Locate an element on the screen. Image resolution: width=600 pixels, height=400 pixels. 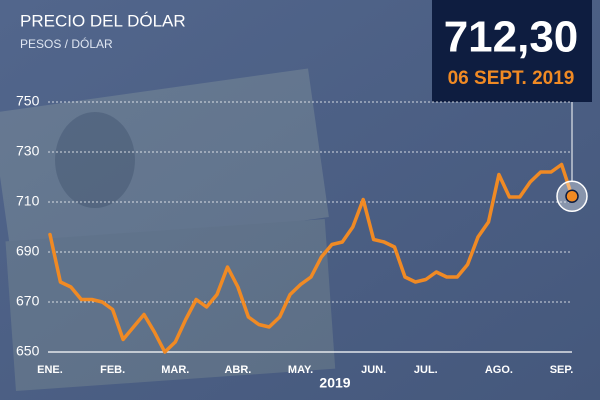
y-tick-label: 670 is located at coordinates (28, 301).